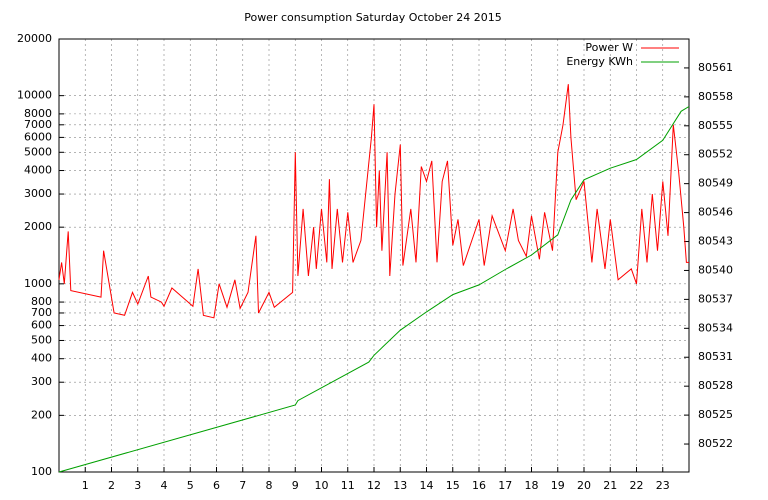 This screenshot has width=768, height=500. Describe the element at coordinates (715, 356) in the screenshot. I see `y2-tick-label: 80531` at that location.